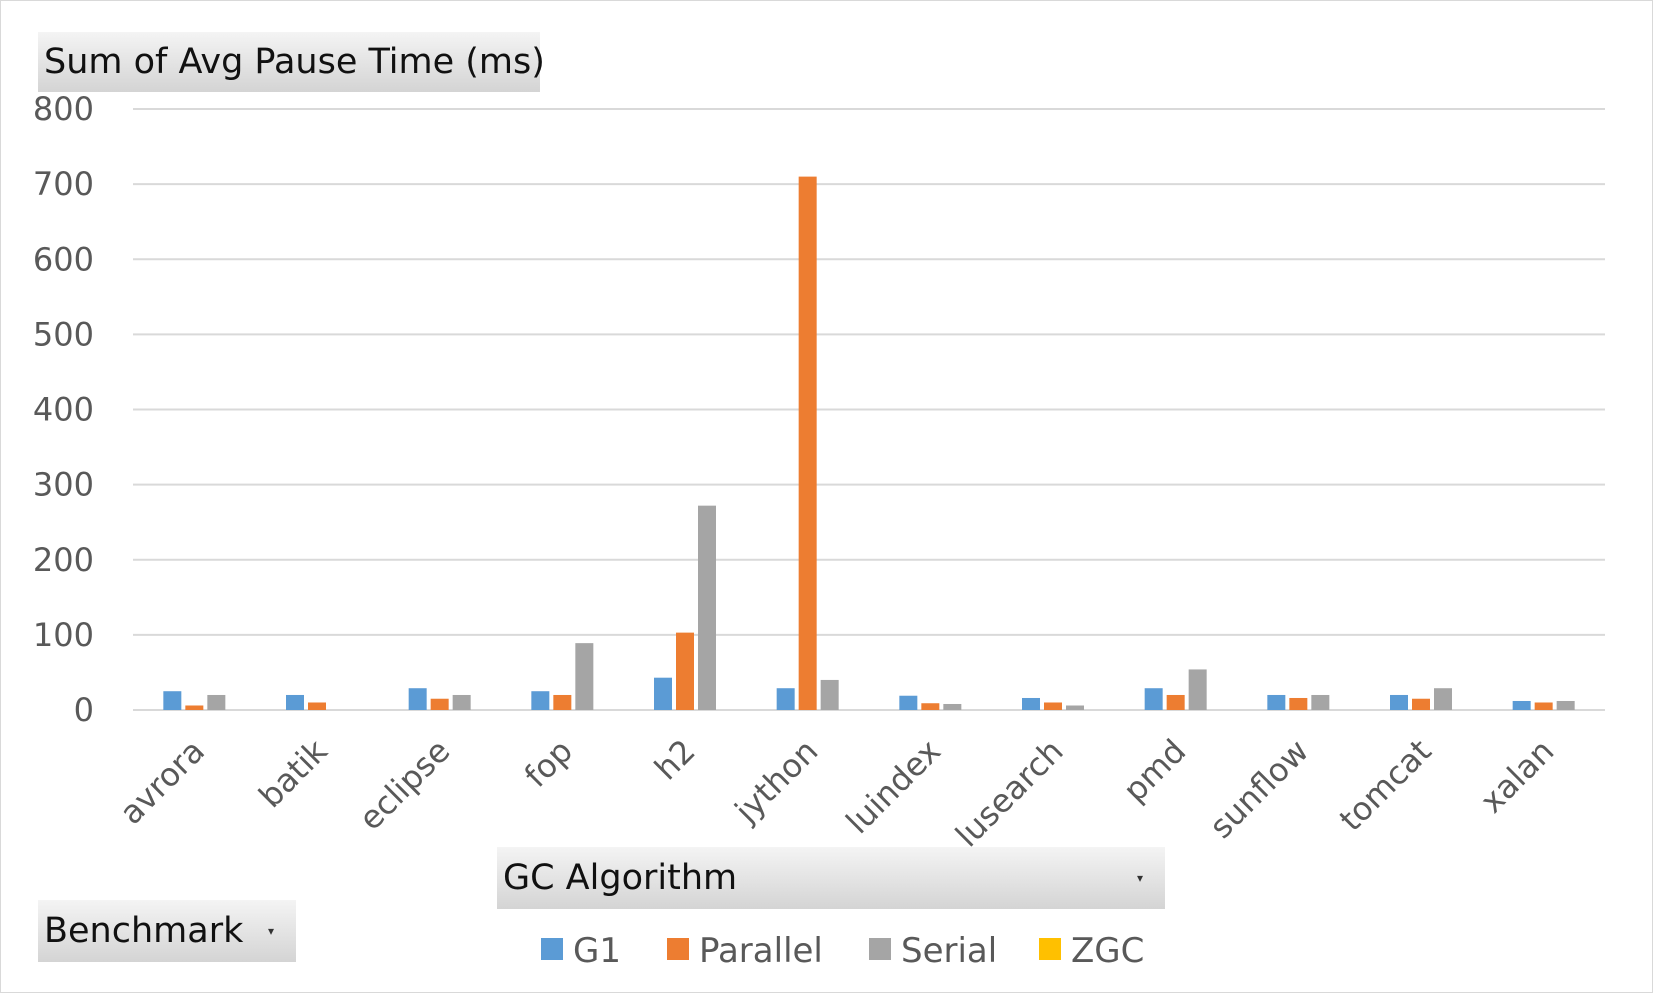 Image resolution: width=1653 pixels, height=994 pixels. Describe the element at coordinates (552, 949) in the screenshot. I see `legend-swatch-g1` at that location.